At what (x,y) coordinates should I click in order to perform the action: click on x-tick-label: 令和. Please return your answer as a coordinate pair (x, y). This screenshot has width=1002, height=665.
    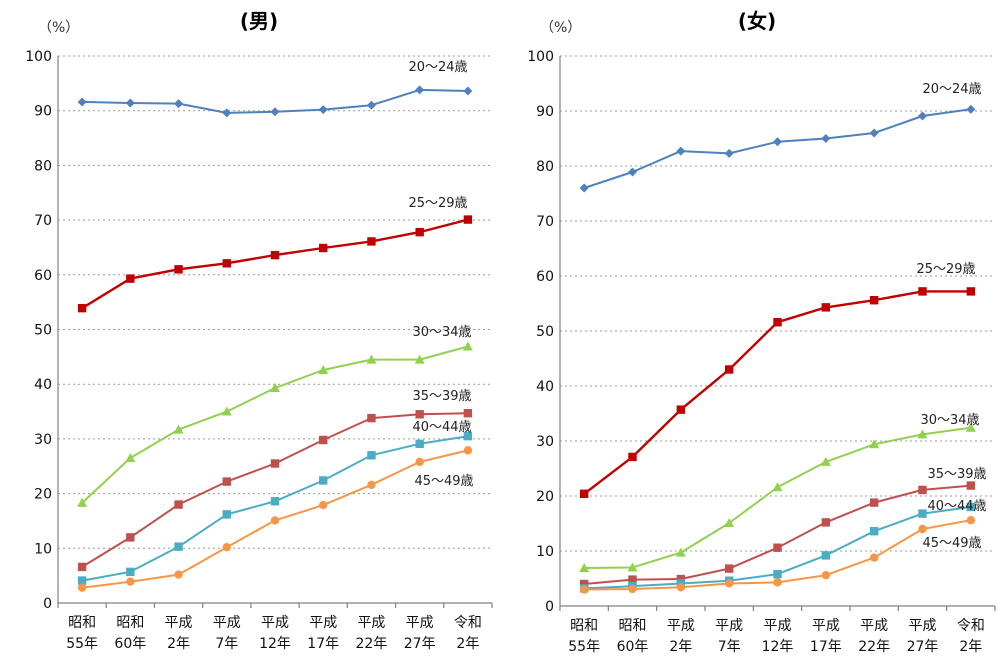
    Looking at the image, I should click on (971, 626).